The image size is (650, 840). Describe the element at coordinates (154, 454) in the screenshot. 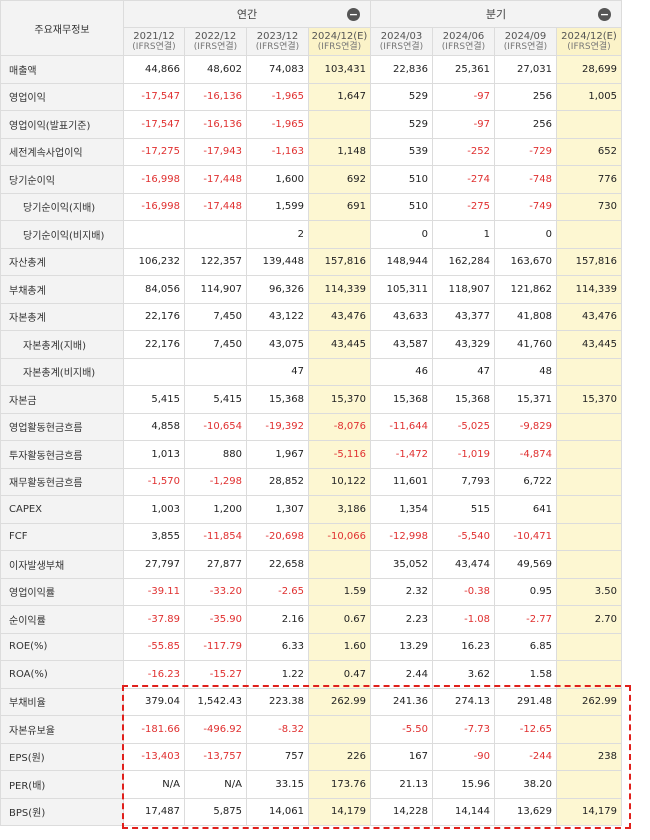

I see `table-cell: 1,013` at that location.